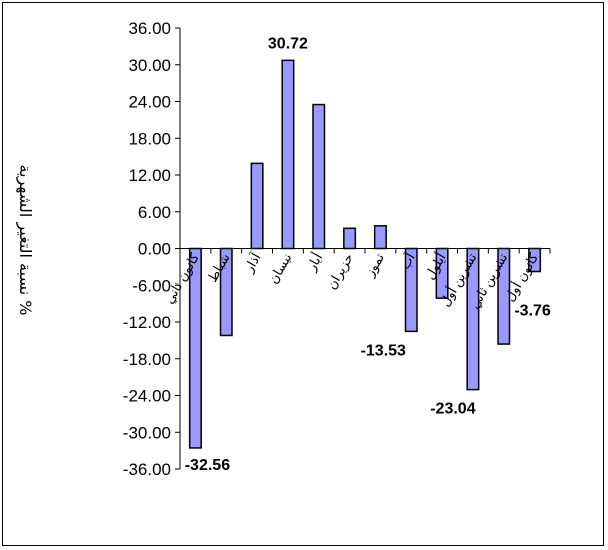  I want to click on y-tick-label: 12.00, so click(149, 175).